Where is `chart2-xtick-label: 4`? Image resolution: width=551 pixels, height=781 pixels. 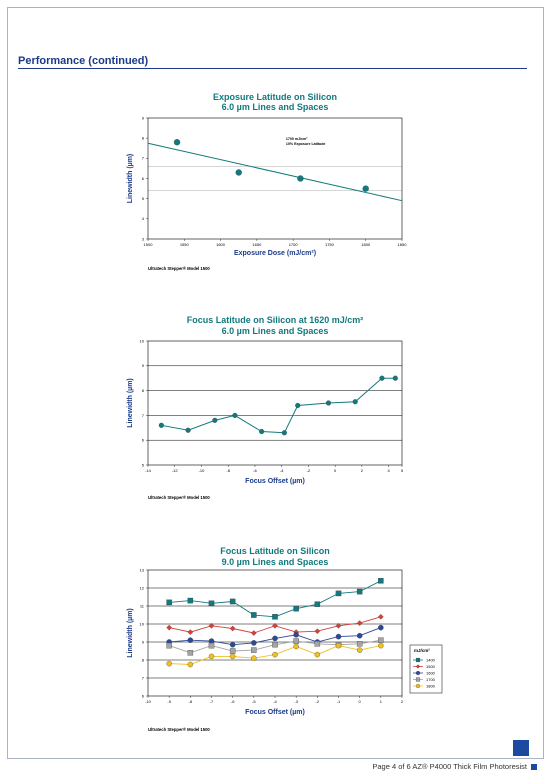
chart2-xtick-label: 4 is located at coordinates (389, 470).